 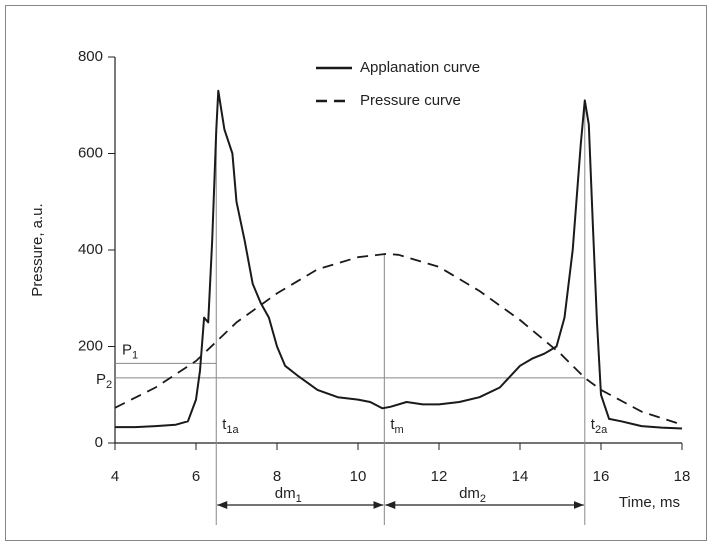 What do you see at coordinates (649, 502) in the screenshot?
I see `x-axis-label: Time, ms` at bounding box center [649, 502].